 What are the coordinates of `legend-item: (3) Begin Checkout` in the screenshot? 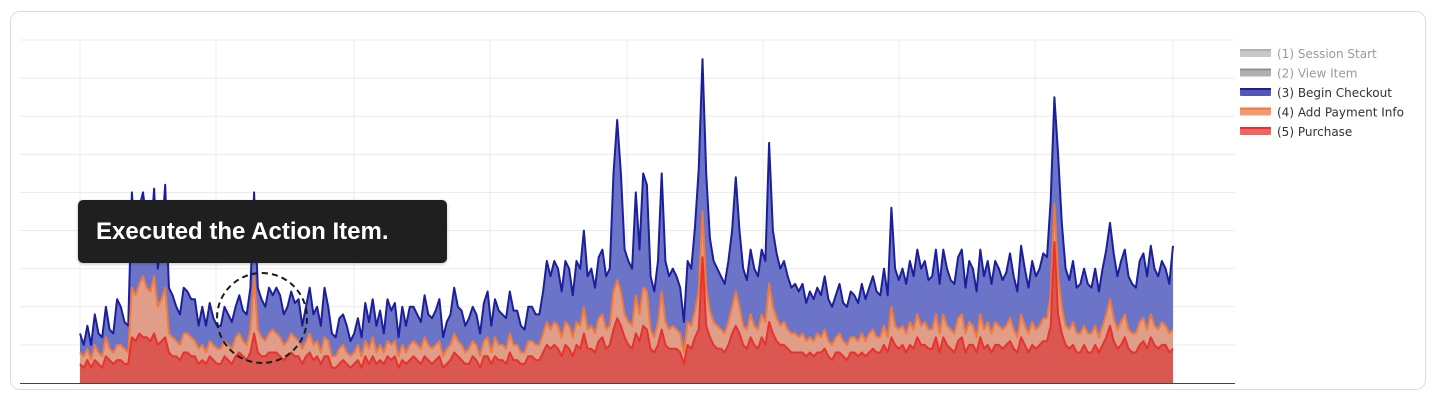 It's located at (1316, 93).